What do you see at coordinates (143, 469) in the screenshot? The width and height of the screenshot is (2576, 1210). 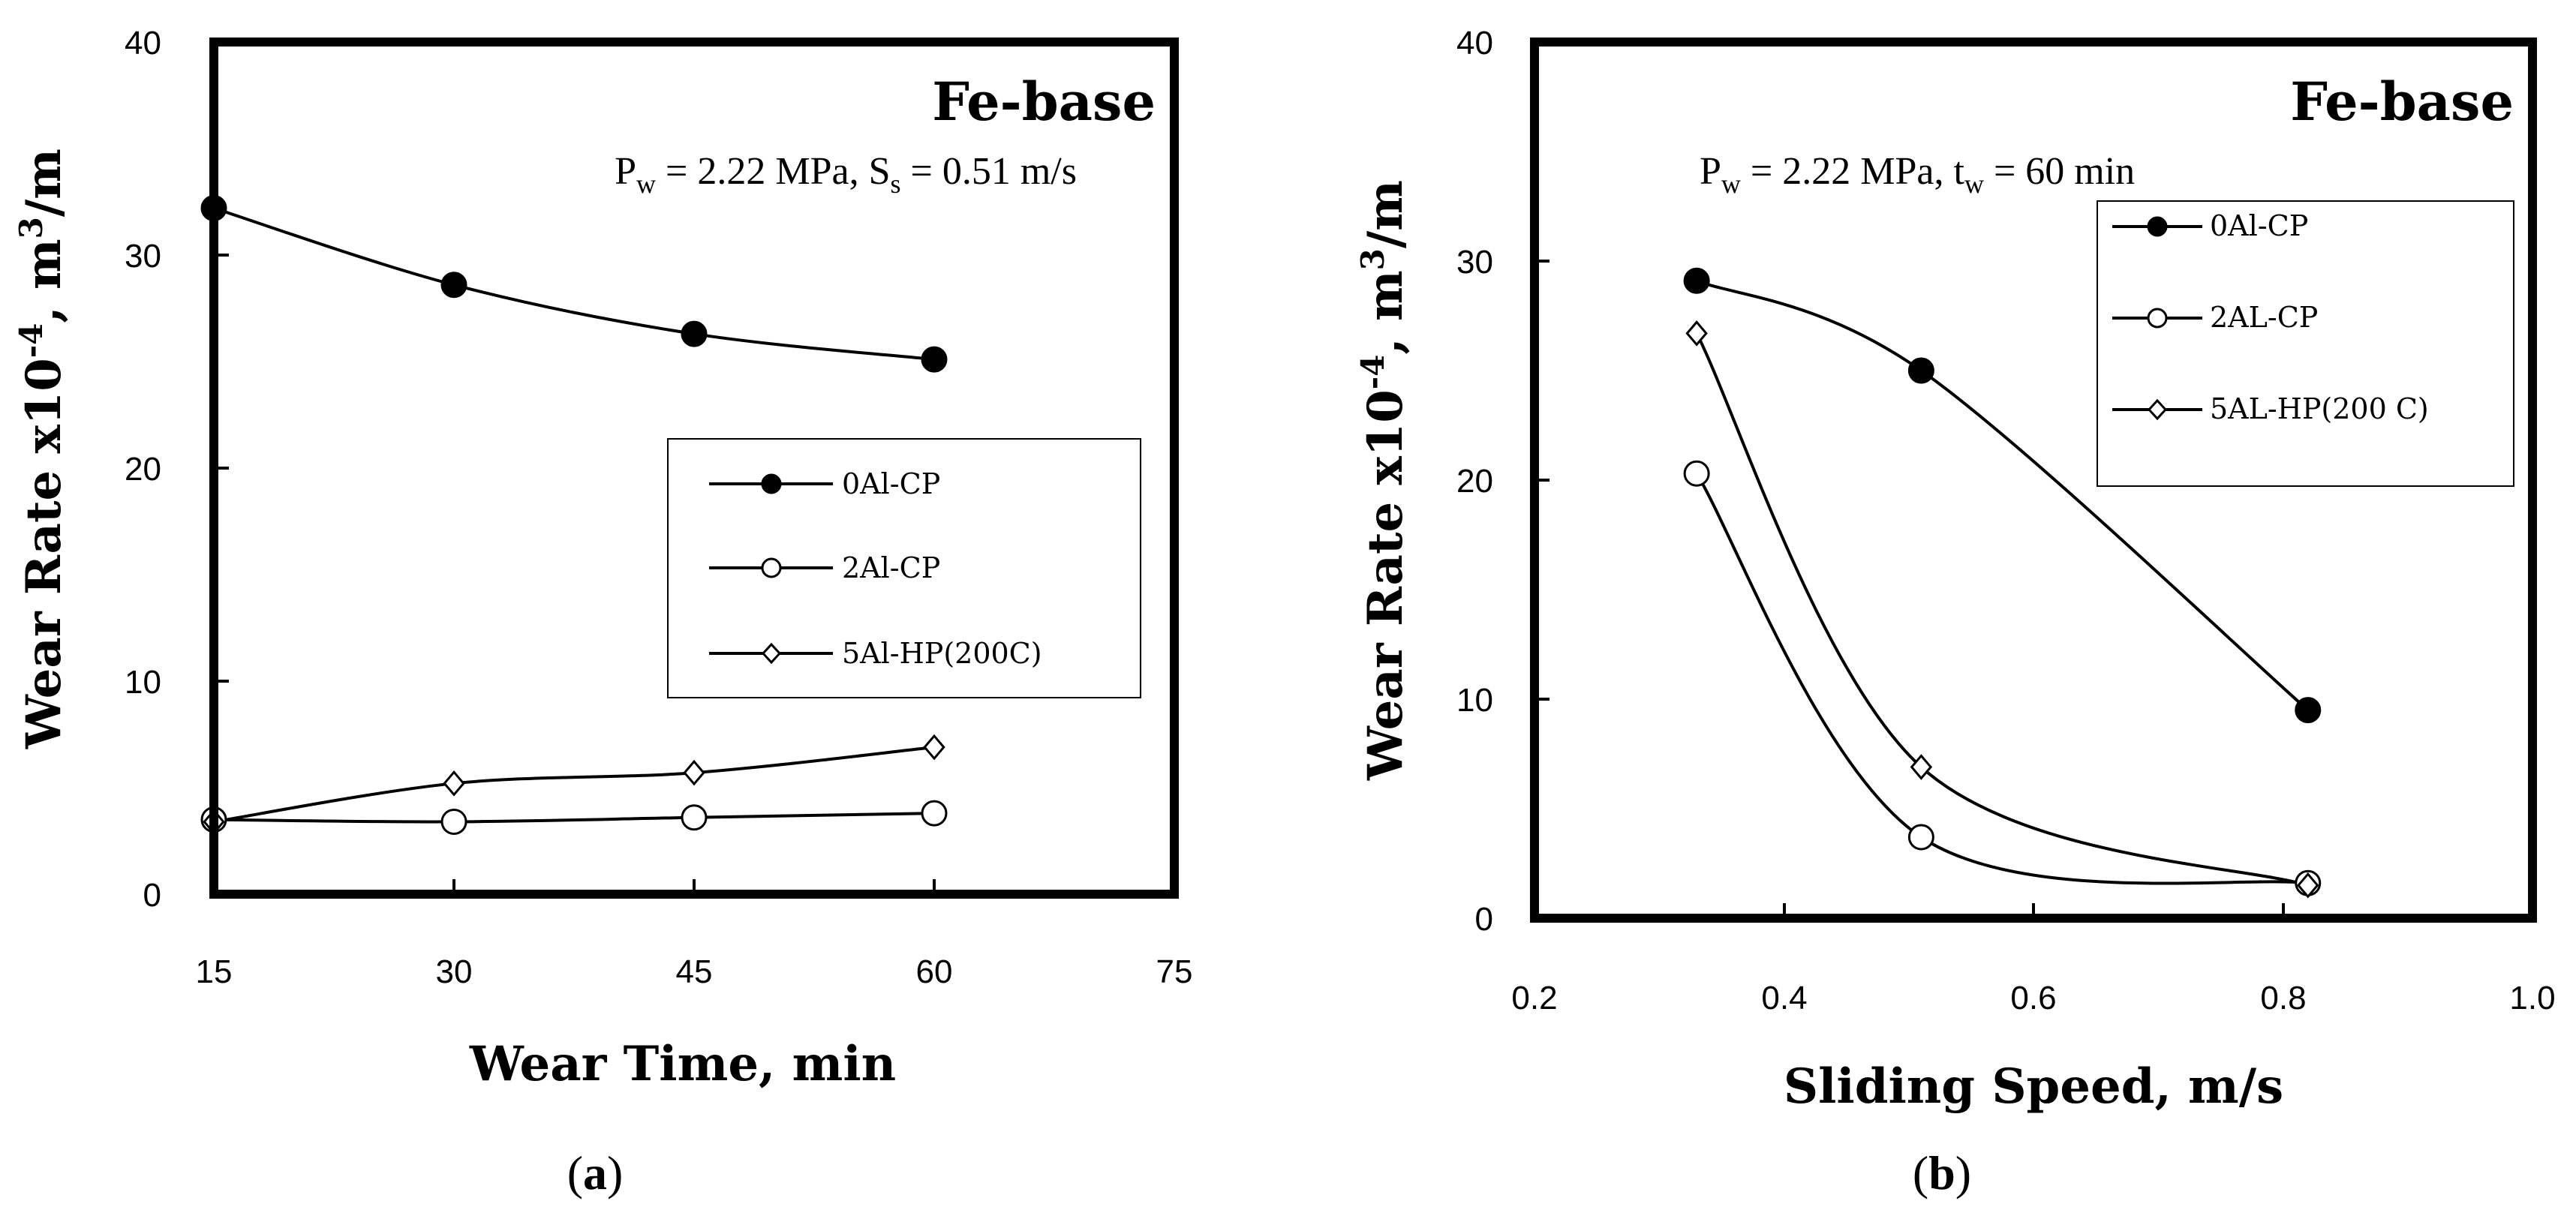 I see `chart-a-ytick-20: 20` at bounding box center [143, 469].